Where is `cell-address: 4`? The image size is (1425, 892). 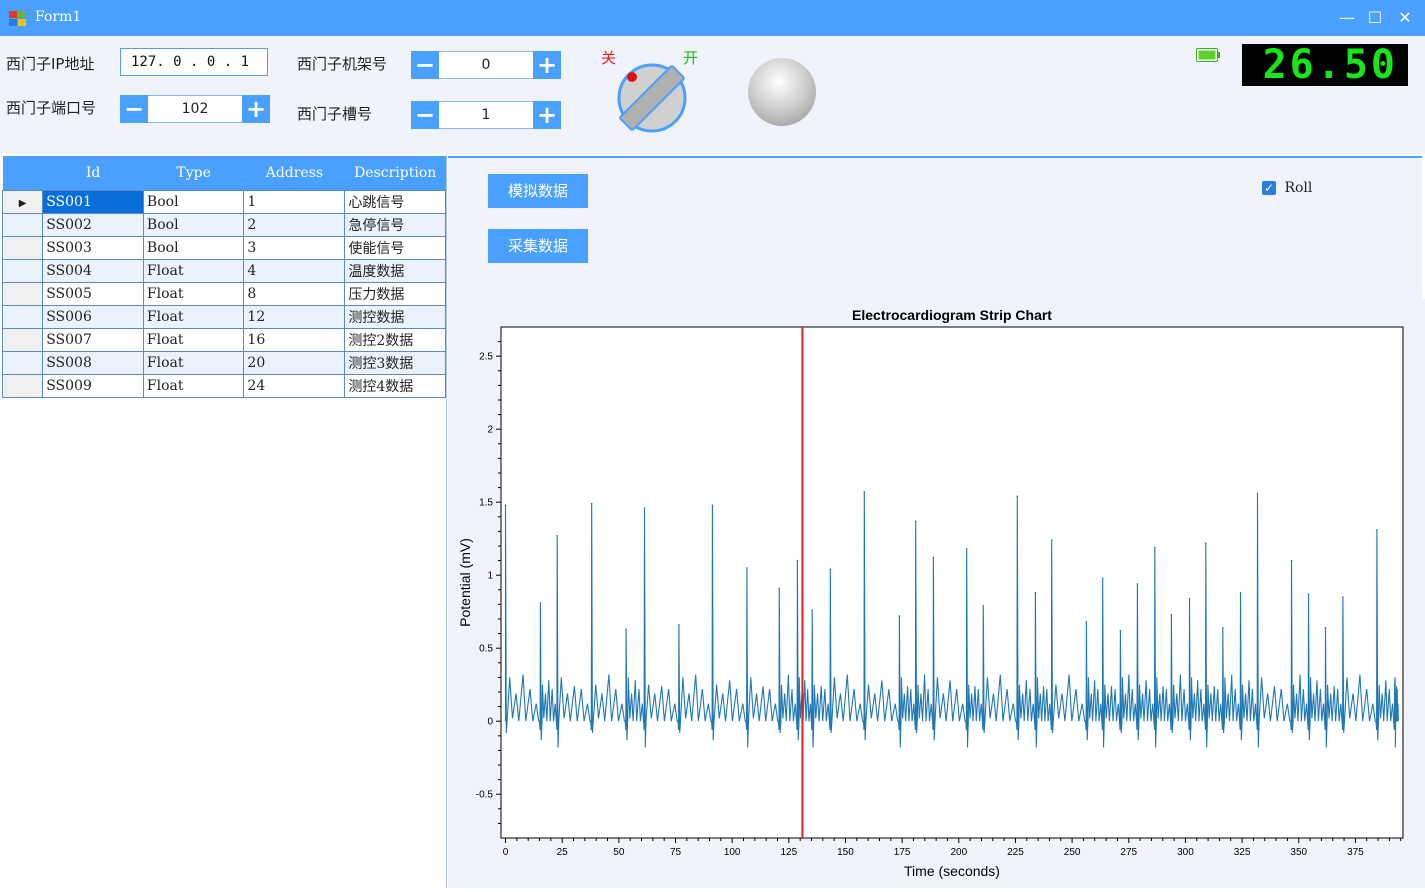
cell-address: 4 is located at coordinates (294, 271).